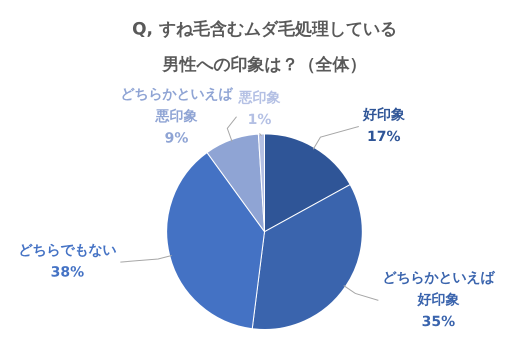  I want to click on slice-label: どちらかといえば悪印象, so click(177, 105).